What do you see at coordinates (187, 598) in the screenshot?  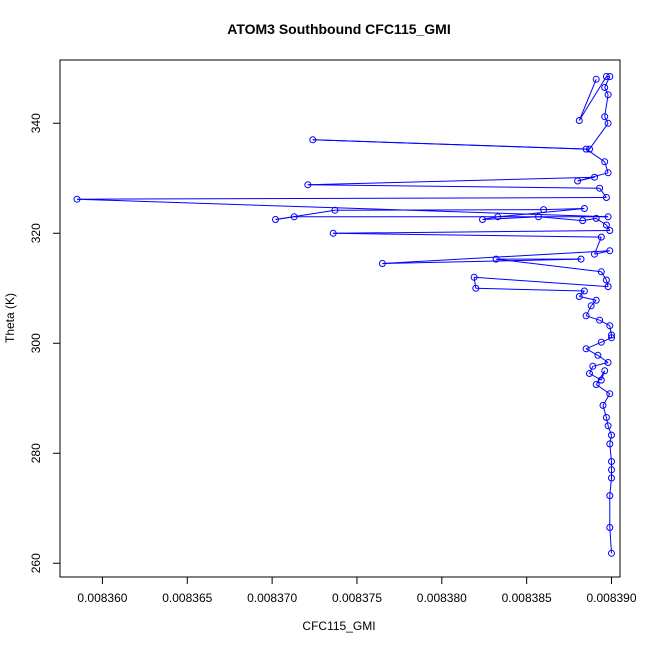 I see `x-tick-label: 0.008365` at bounding box center [187, 598].